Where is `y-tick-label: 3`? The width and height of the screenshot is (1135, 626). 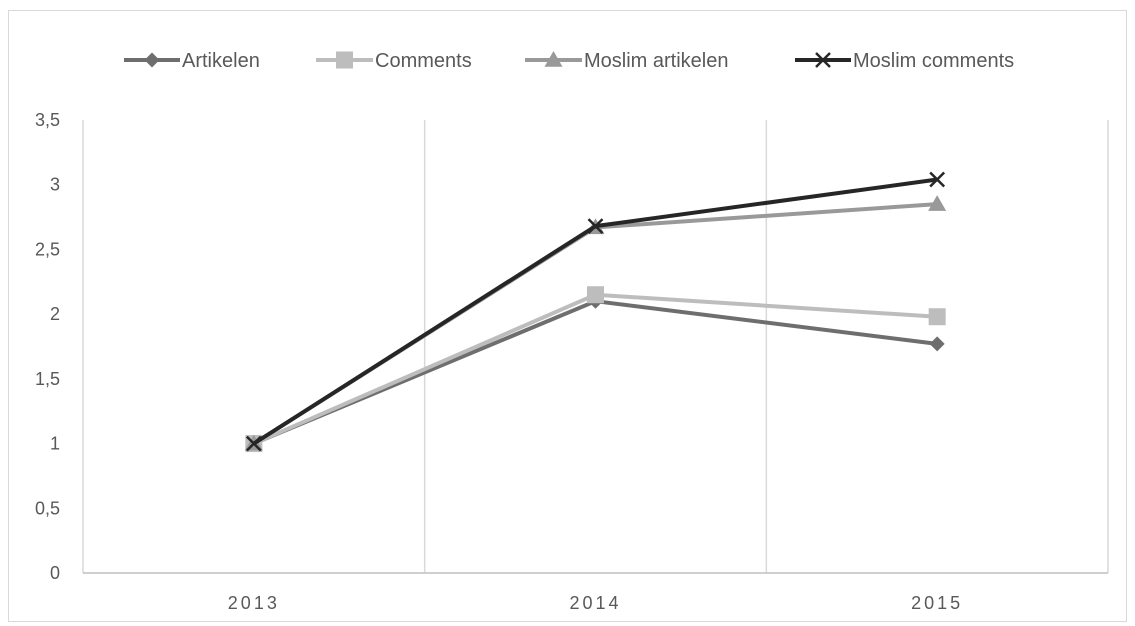 y-tick-label: 3 is located at coordinates (55, 185).